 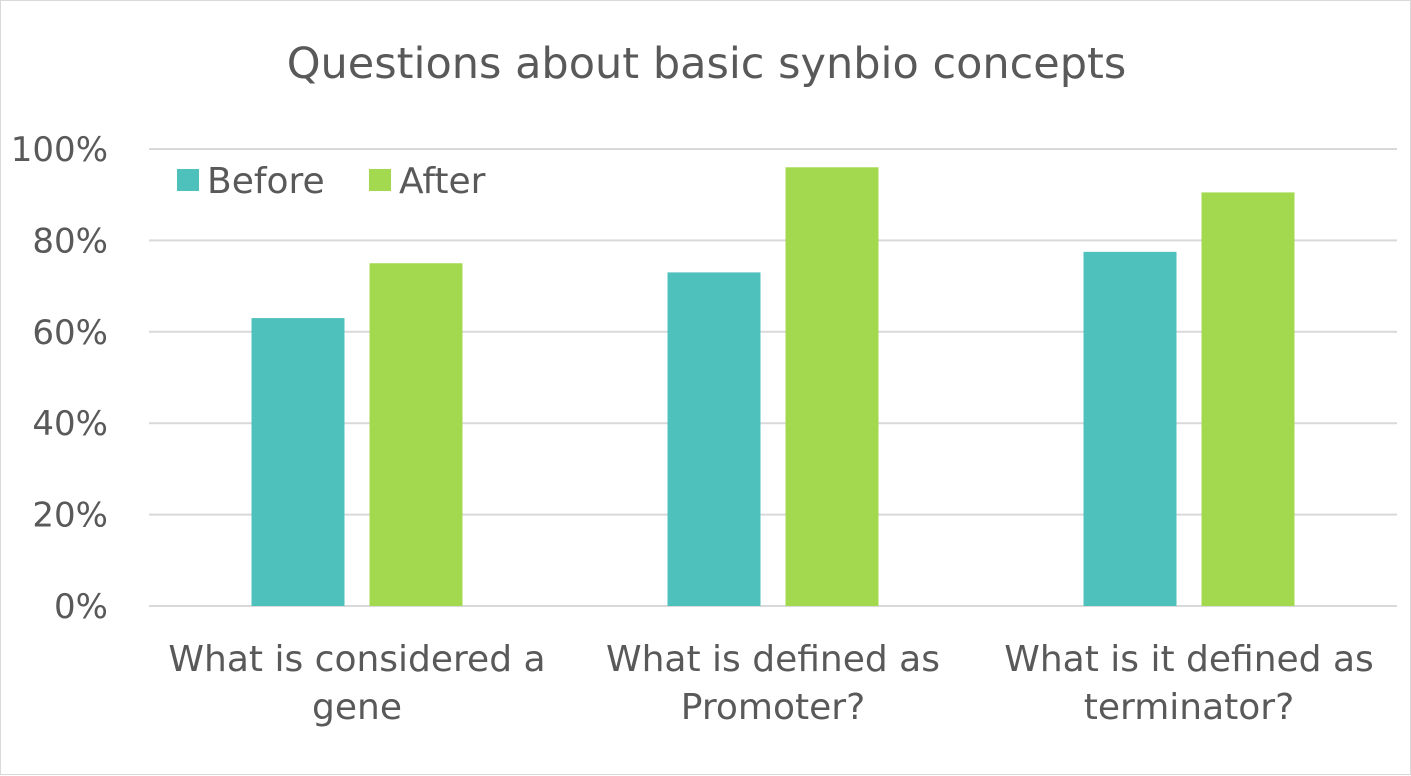 I want to click on y-tick-label: 80%, so click(x=70, y=241).